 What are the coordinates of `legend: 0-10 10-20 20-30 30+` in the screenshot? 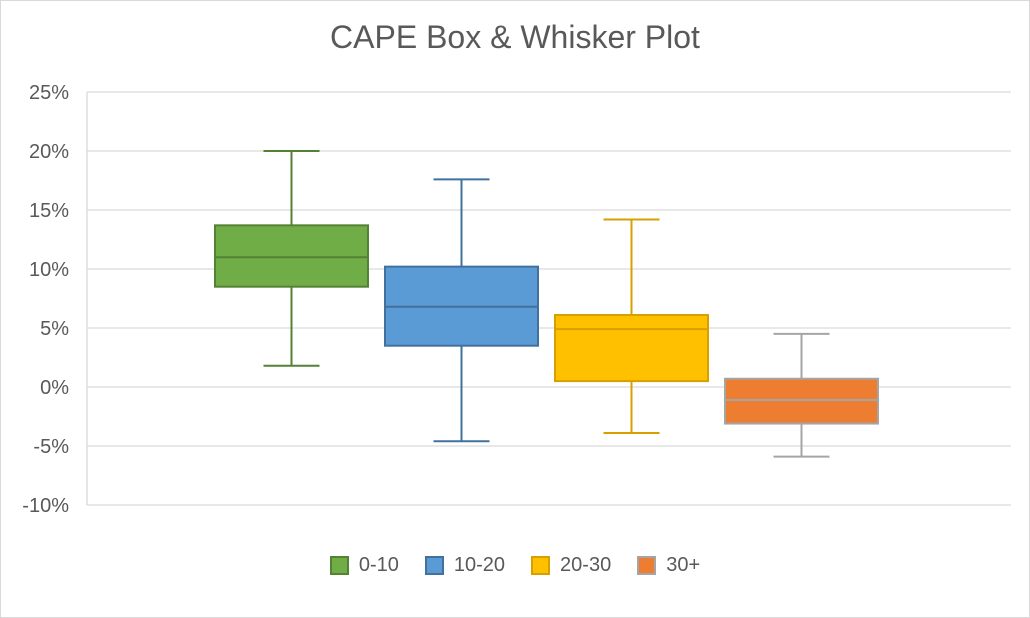 It's located at (515, 565).